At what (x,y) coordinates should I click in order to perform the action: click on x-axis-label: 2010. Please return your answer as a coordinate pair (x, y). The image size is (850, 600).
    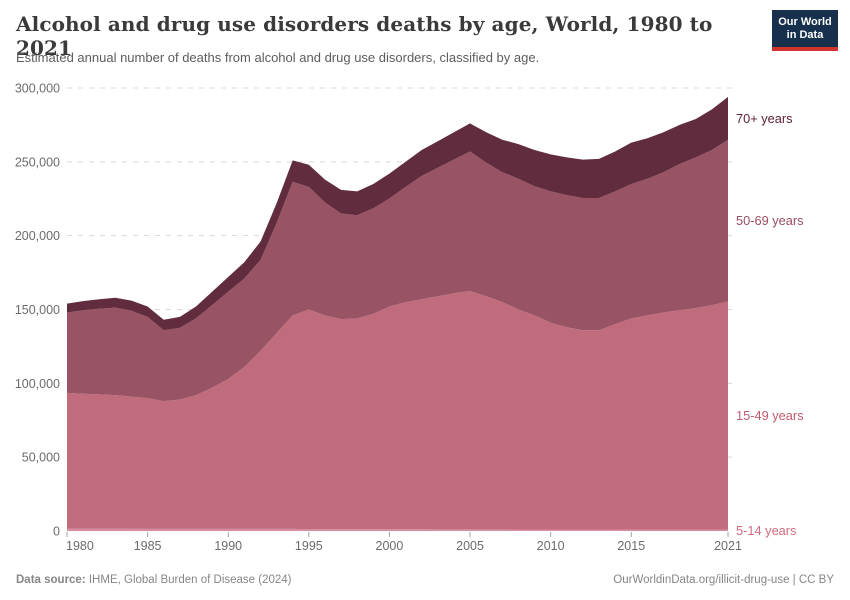
    Looking at the image, I should click on (551, 546).